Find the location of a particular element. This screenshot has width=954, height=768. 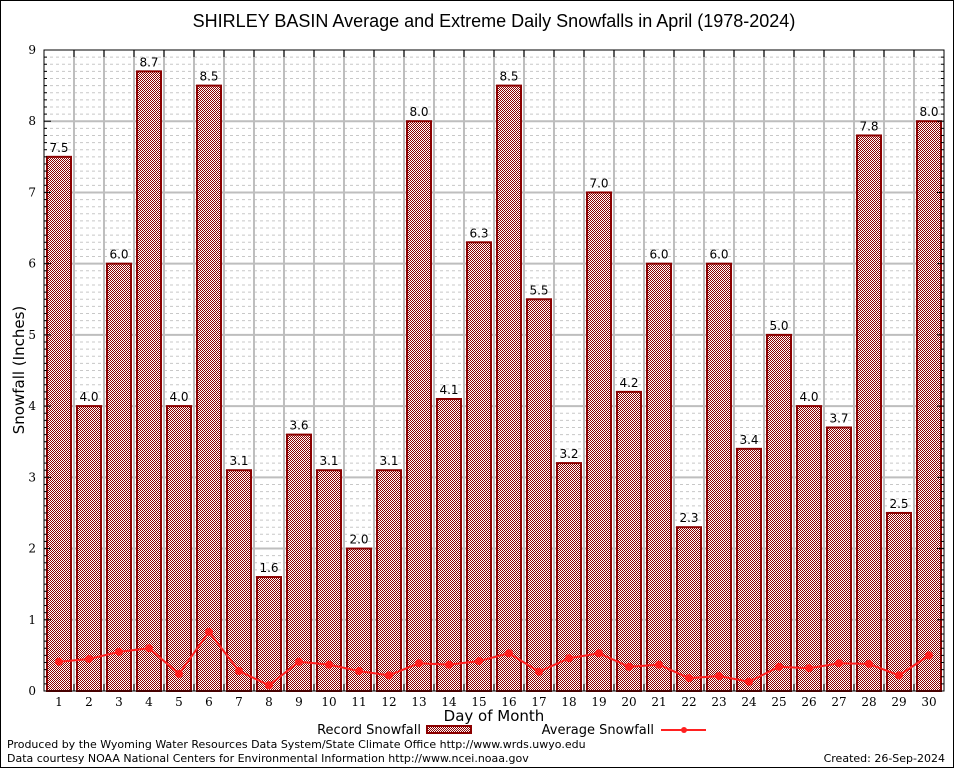

value-label-day-6: 8.5 is located at coordinates (208, 77).